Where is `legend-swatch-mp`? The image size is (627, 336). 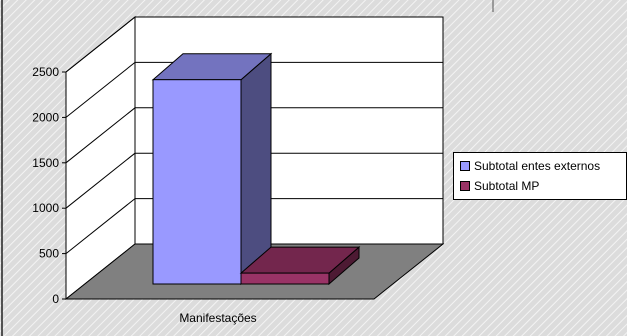
legend-swatch-mp is located at coordinates (465, 186).